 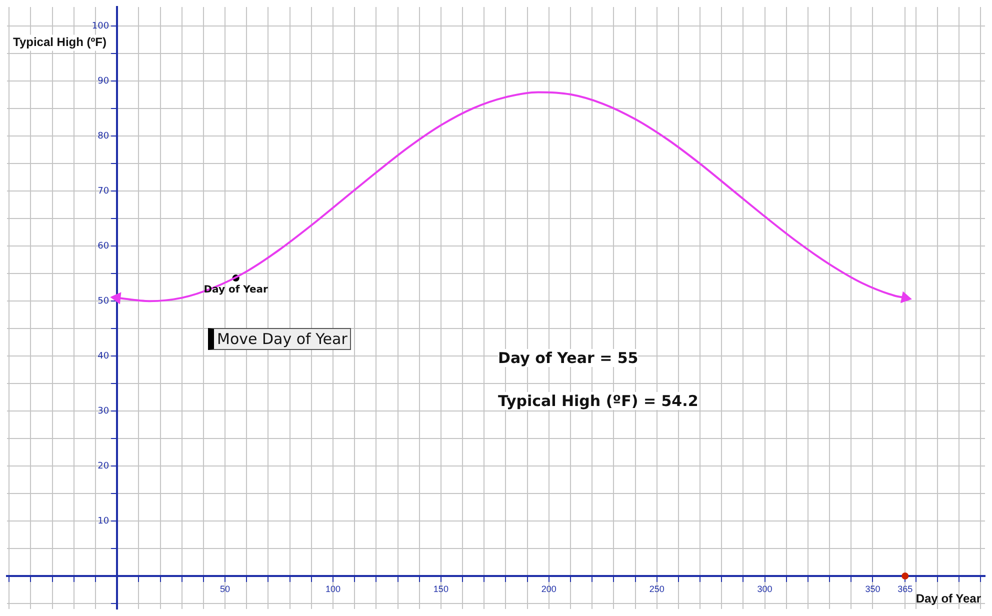 I want to click on y-tick-label: 100, so click(x=101, y=27).